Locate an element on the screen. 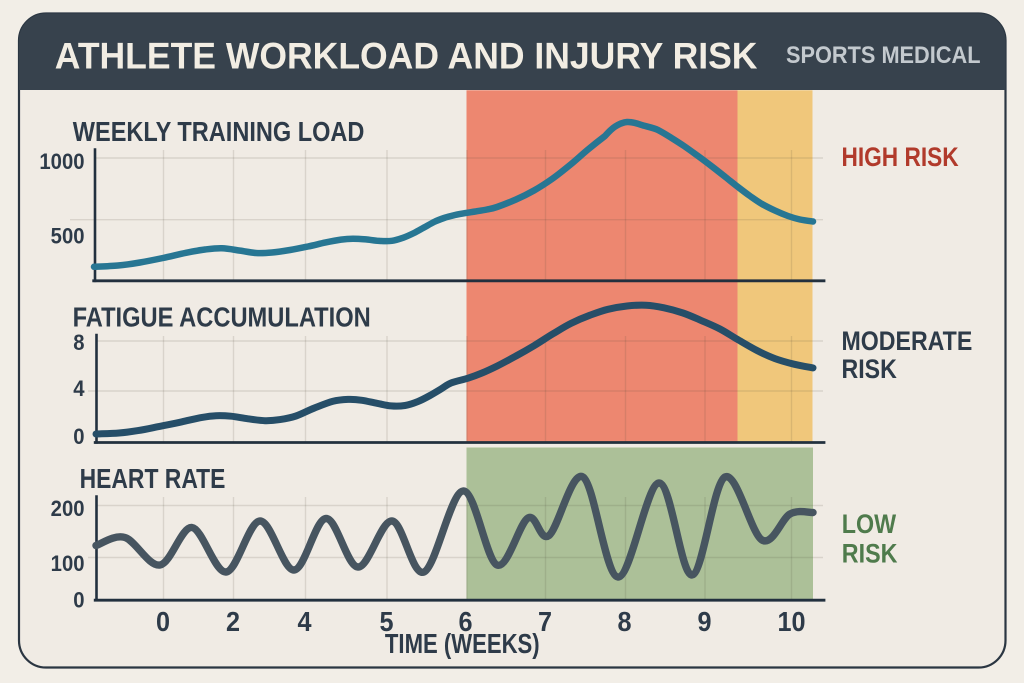 This screenshot has height=683, width=1024. svg-text: 9 is located at coordinates (704, 622).